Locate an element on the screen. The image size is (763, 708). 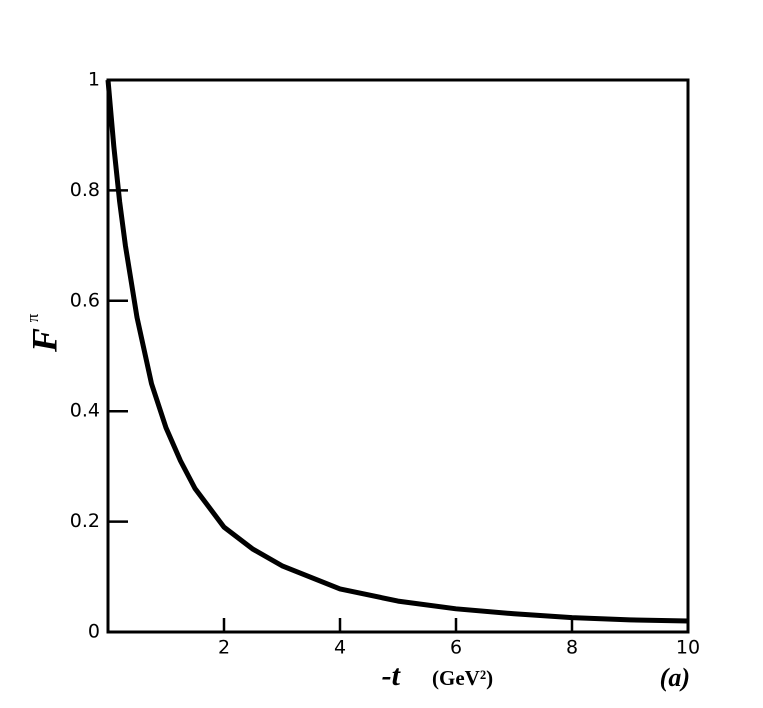
y-tick-label: 0 is located at coordinates (94, 632).